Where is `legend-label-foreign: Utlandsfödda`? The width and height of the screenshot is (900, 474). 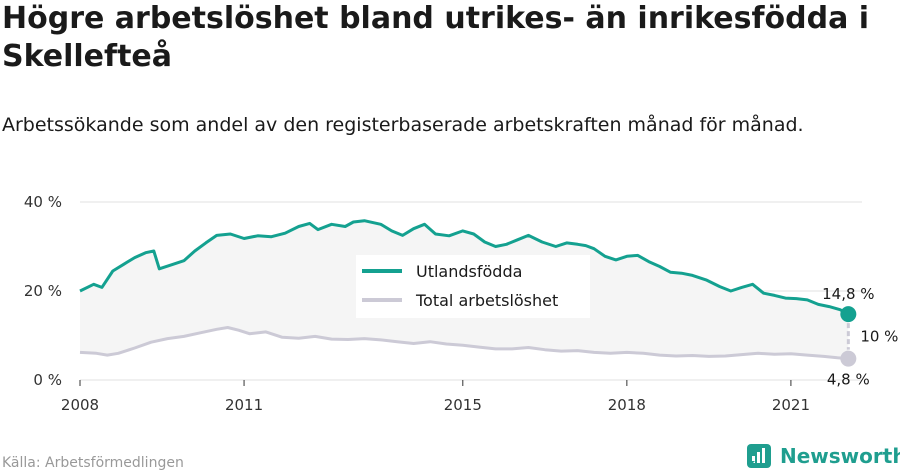 legend-label-foreign: Utlandsfödda is located at coordinates (469, 271).